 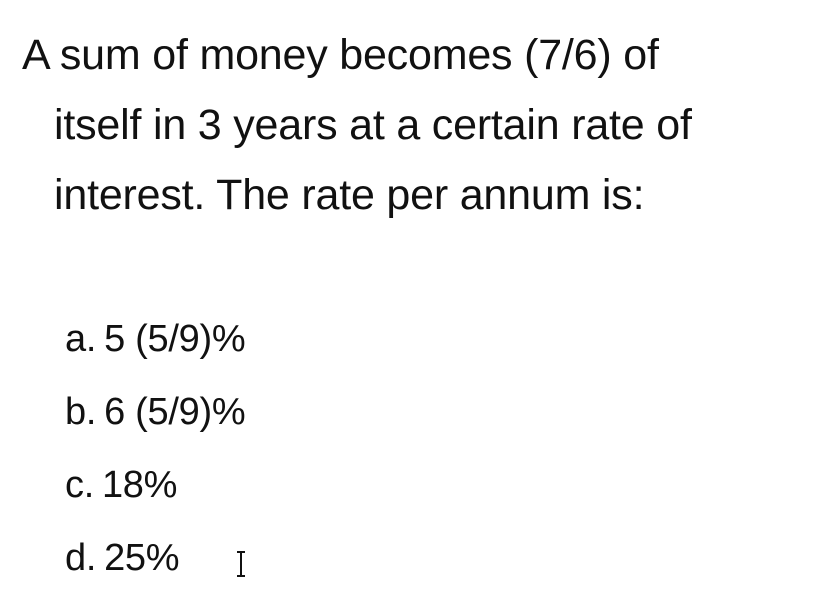 What do you see at coordinates (349, 195) in the screenshot?
I see `question-line-3: interest. The rate per annum is:` at bounding box center [349, 195].